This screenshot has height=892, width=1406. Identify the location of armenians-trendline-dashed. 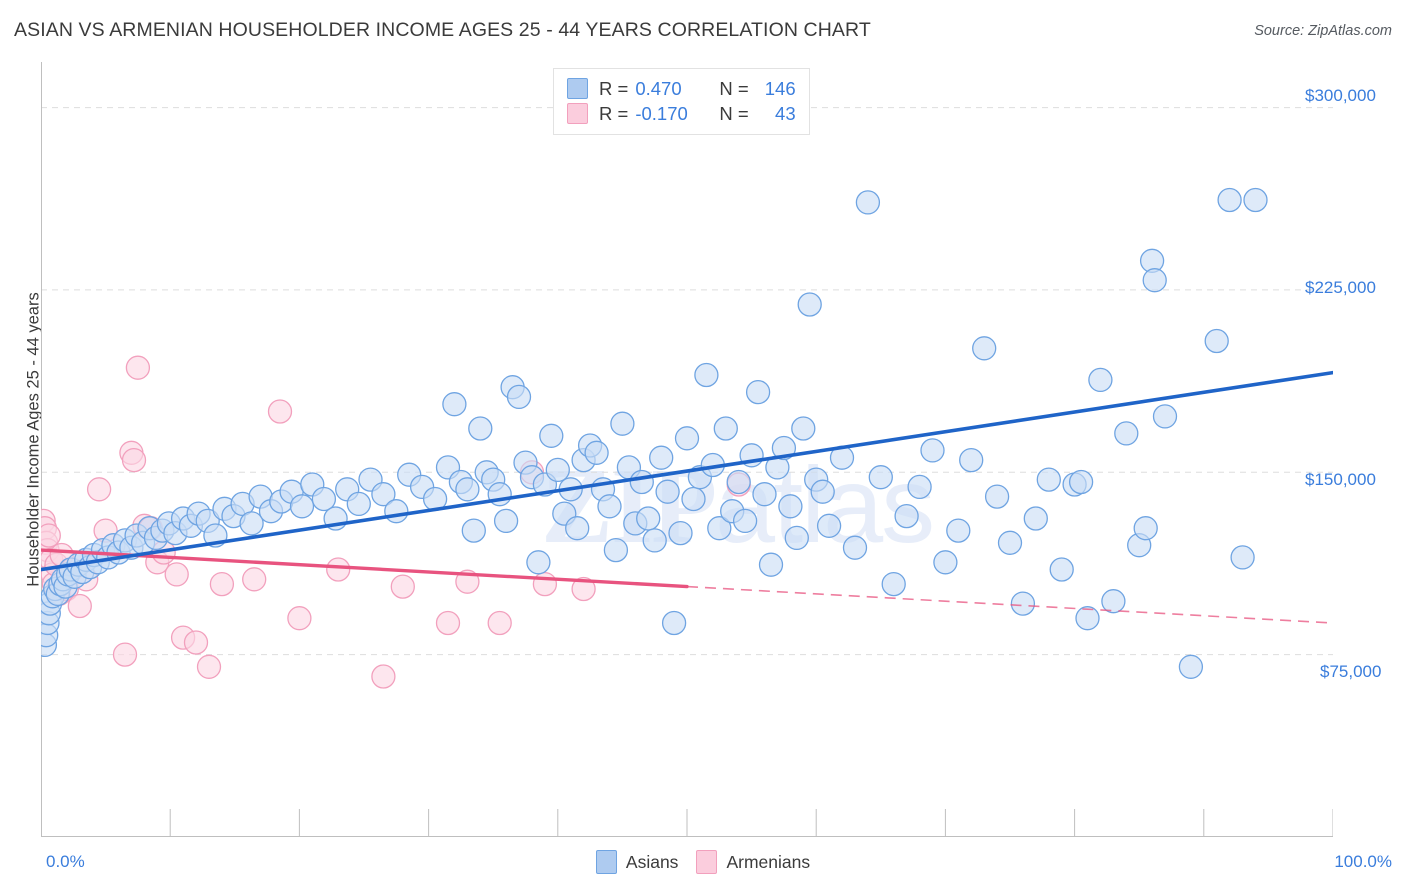
(1009, 604).